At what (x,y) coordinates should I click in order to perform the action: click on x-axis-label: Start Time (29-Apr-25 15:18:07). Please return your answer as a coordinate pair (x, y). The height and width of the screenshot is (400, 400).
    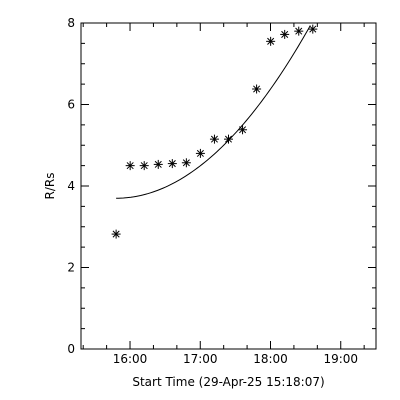
    Looking at the image, I should click on (228, 382).